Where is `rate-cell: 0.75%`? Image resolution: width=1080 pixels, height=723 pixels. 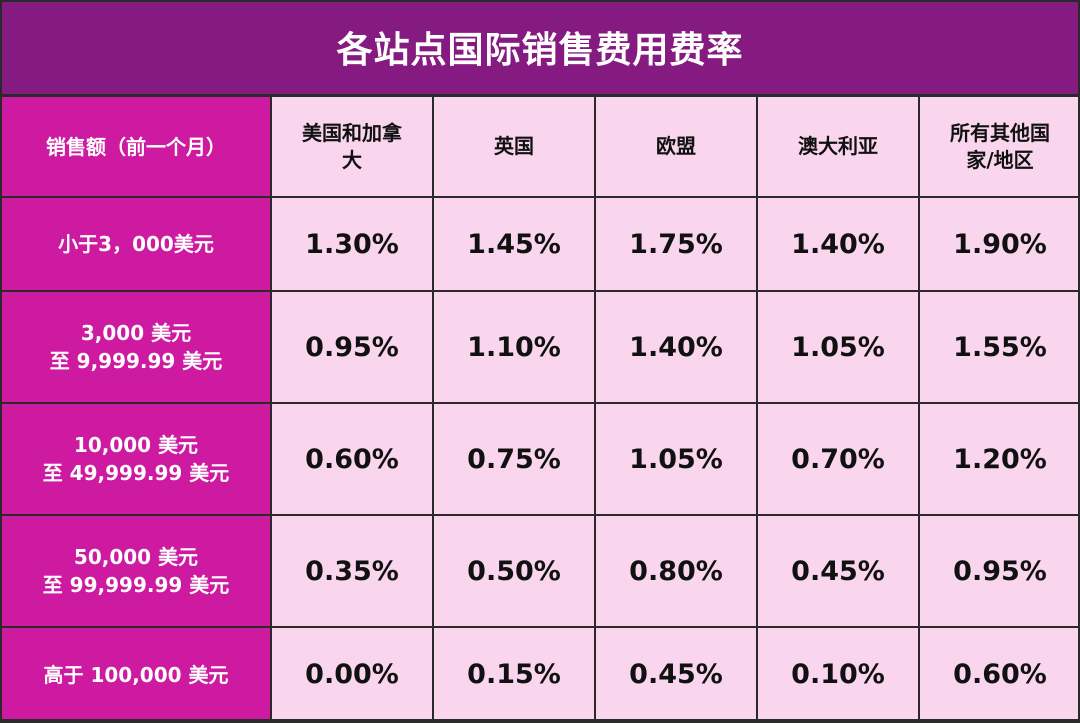 rate-cell: 0.75% is located at coordinates (514, 459).